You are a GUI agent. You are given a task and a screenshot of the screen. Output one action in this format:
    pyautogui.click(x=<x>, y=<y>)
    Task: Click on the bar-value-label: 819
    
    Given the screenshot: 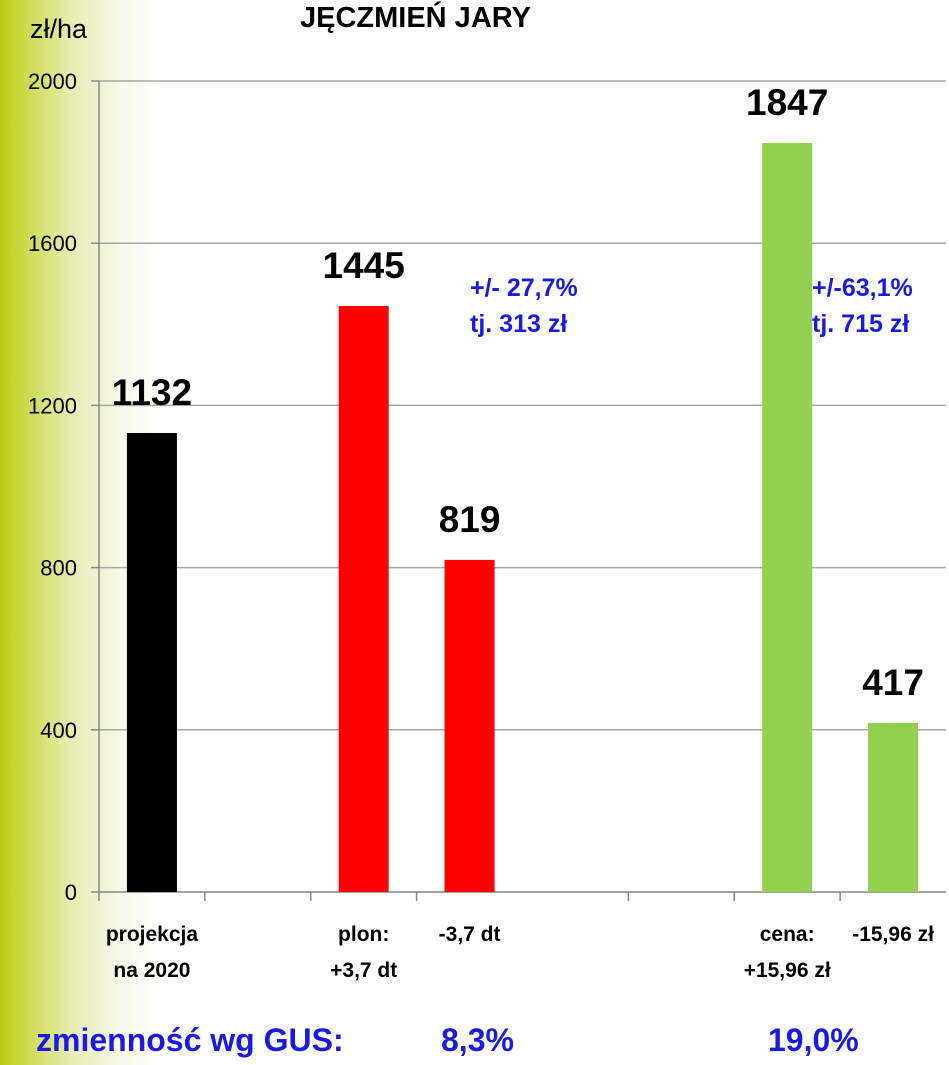 What is the action you would take?
    pyautogui.click(x=470, y=519)
    